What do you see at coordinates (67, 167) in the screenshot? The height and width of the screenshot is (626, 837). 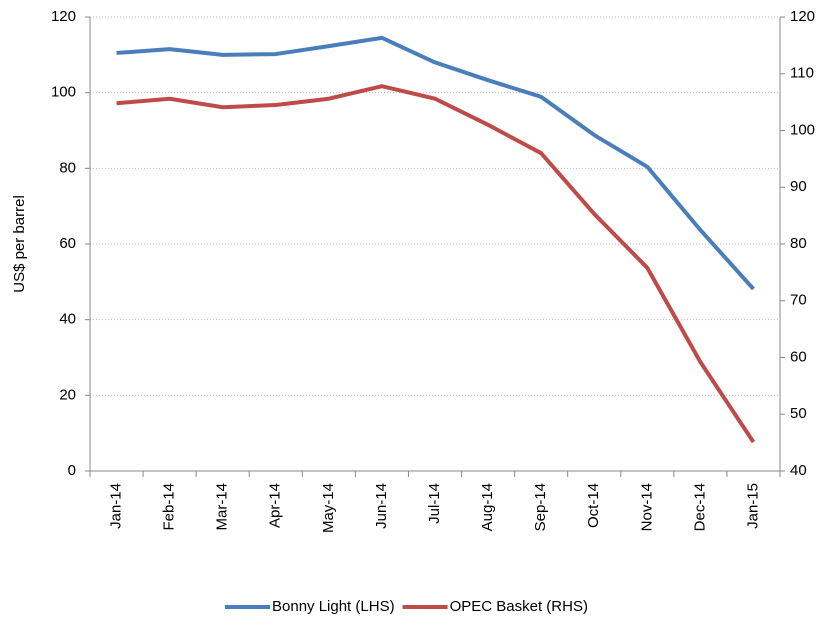 I see `y-tick-label: 80` at bounding box center [67, 167].